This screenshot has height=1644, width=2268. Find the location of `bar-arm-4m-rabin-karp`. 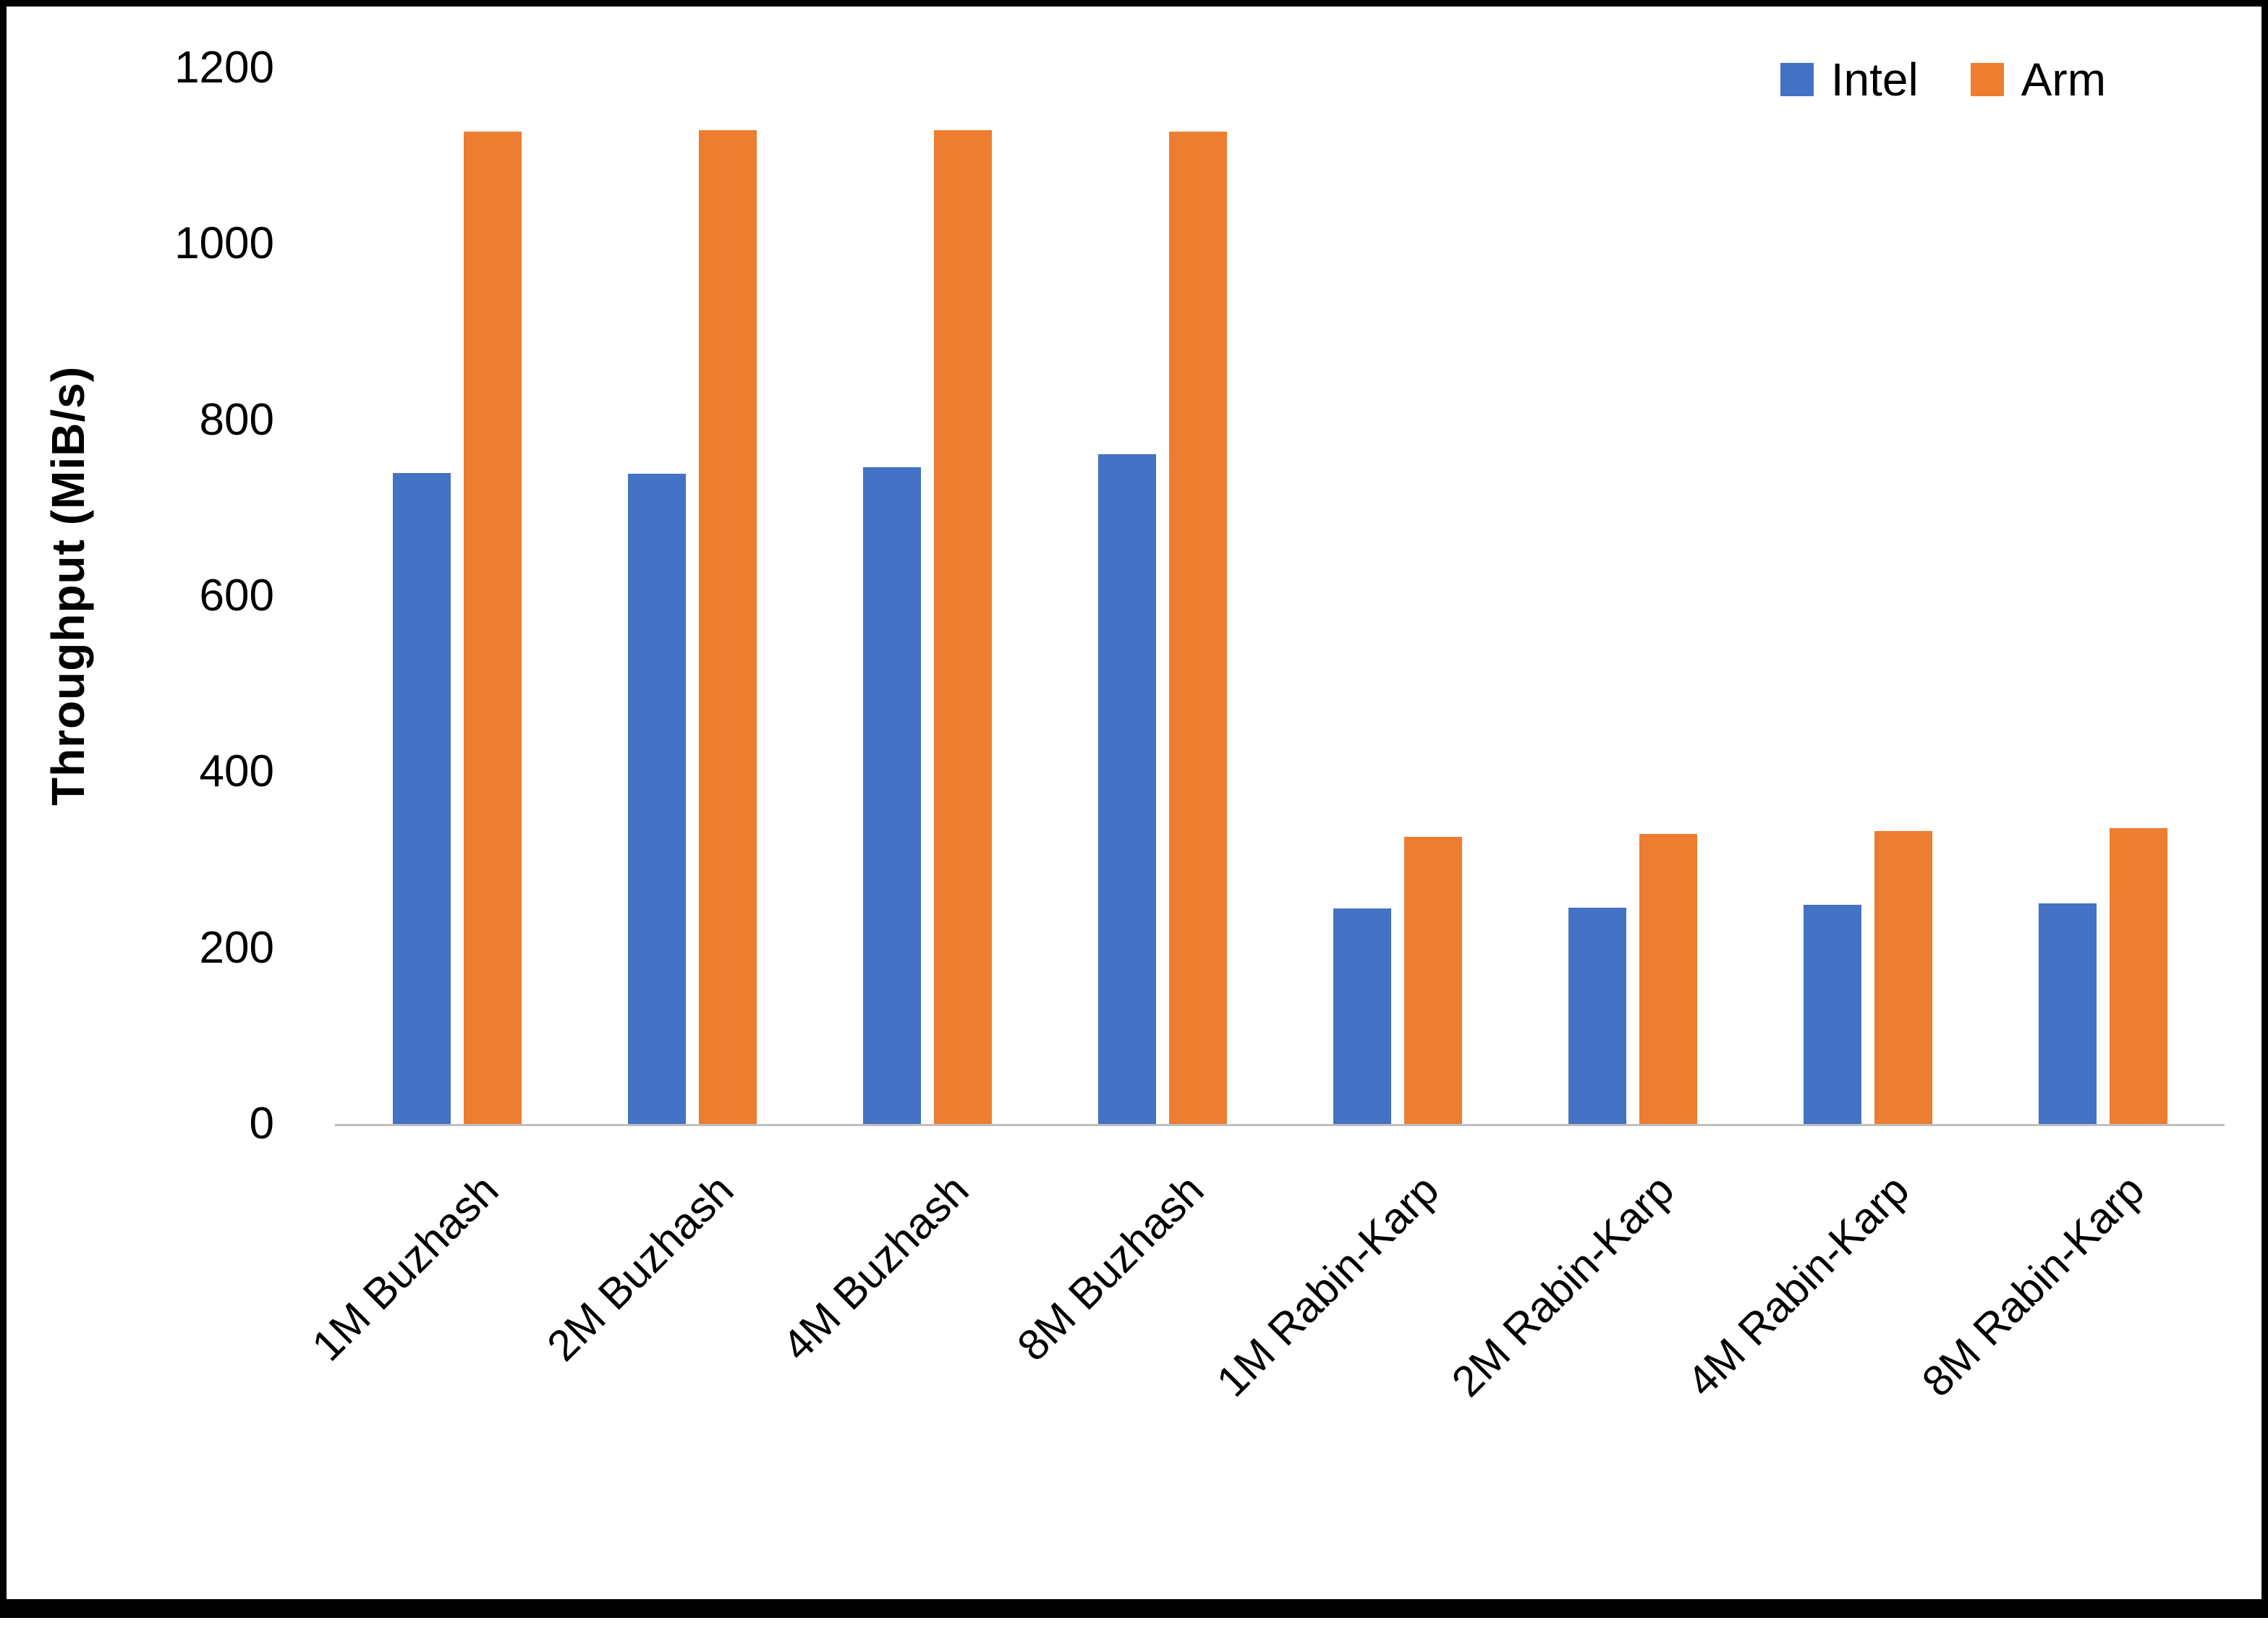

bar-arm-4m-rabin-karp is located at coordinates (1903, 977).